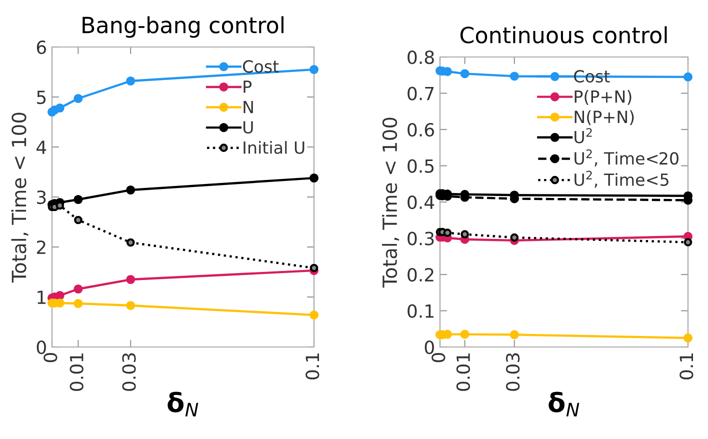 The width and height of the screenshot is (708, 439). Describe the element at coordinates (41, 197) in the screenshot. I see `y-tick-label: 3` at that location.